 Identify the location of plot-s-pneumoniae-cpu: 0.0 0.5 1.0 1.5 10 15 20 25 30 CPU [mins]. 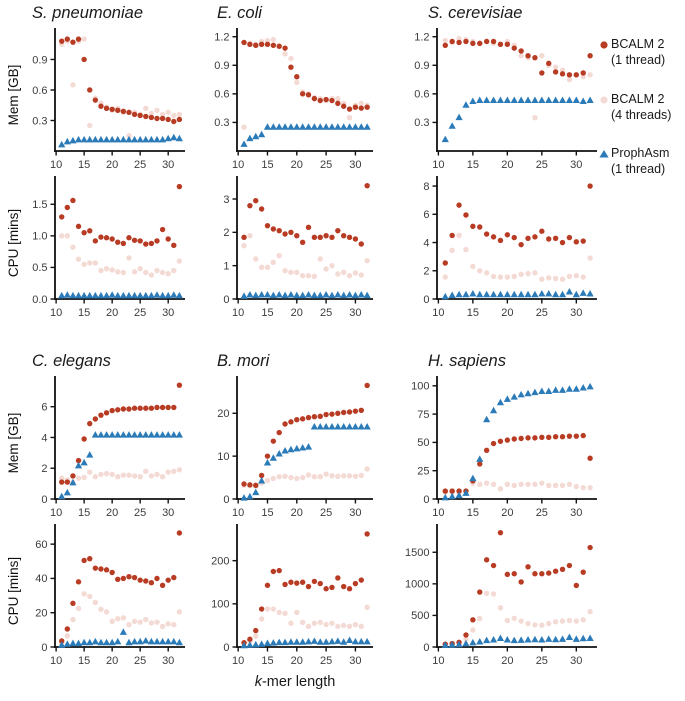
(95, 247).